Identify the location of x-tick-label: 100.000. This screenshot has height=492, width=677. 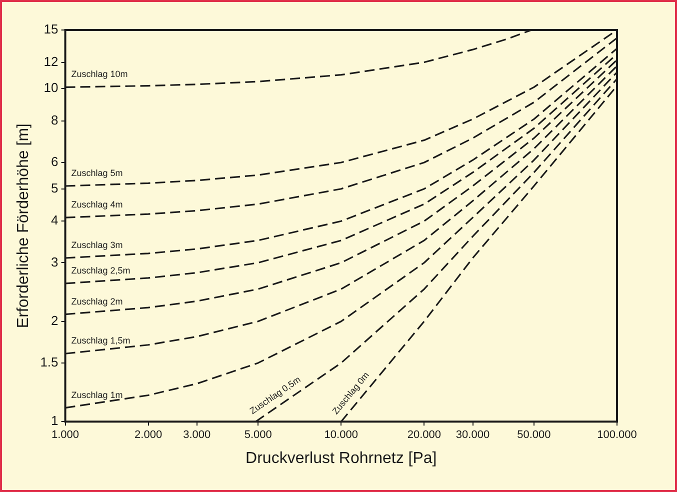
(617, 435).